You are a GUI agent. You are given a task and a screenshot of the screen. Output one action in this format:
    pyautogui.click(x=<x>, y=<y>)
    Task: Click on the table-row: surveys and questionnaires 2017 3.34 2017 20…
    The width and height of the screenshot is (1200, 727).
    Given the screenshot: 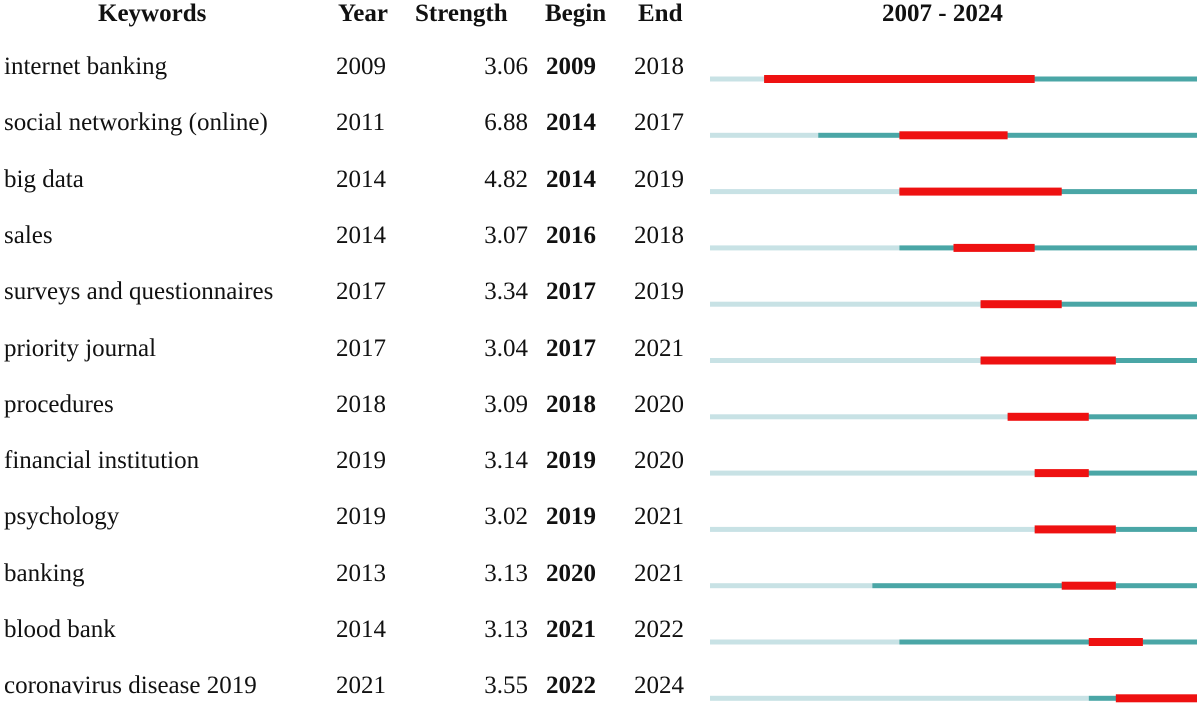 What is the action you would take?
    pyautogui.click(x=600, y=305)
    